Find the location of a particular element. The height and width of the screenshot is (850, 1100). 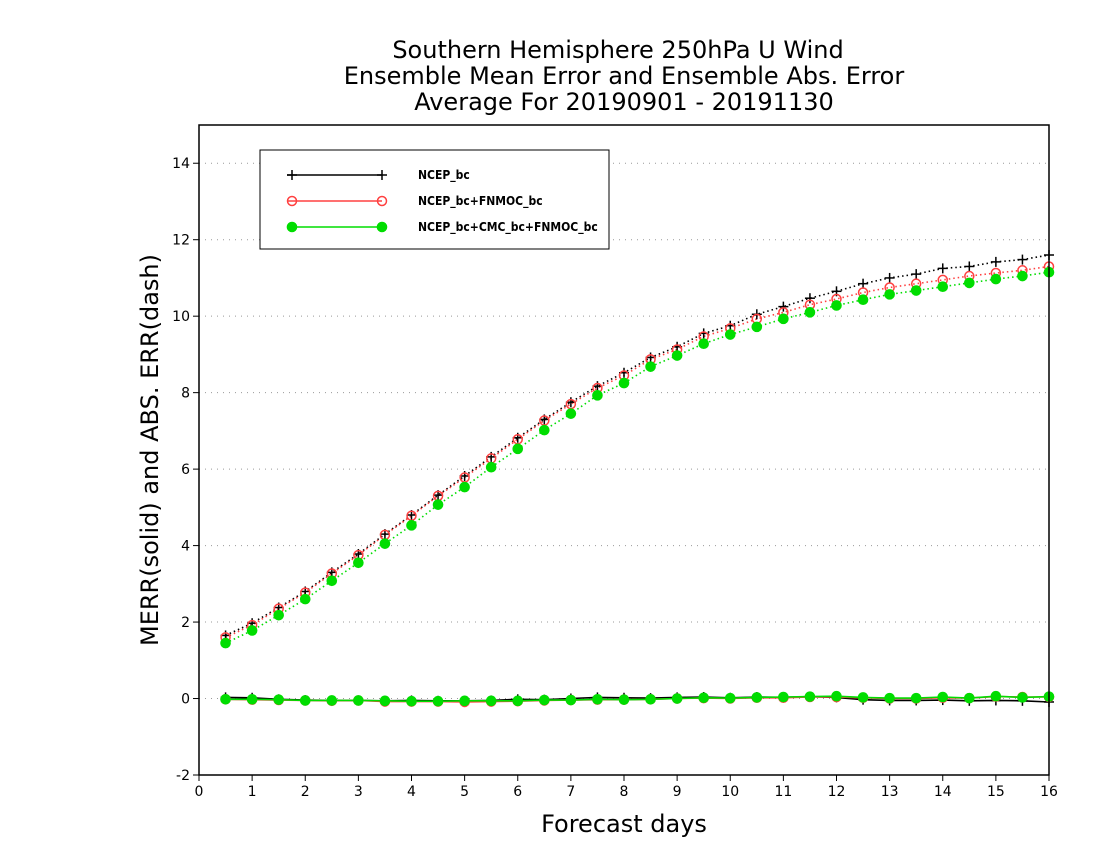

y-tick-label: 8 is located at coordinates (185, 394).